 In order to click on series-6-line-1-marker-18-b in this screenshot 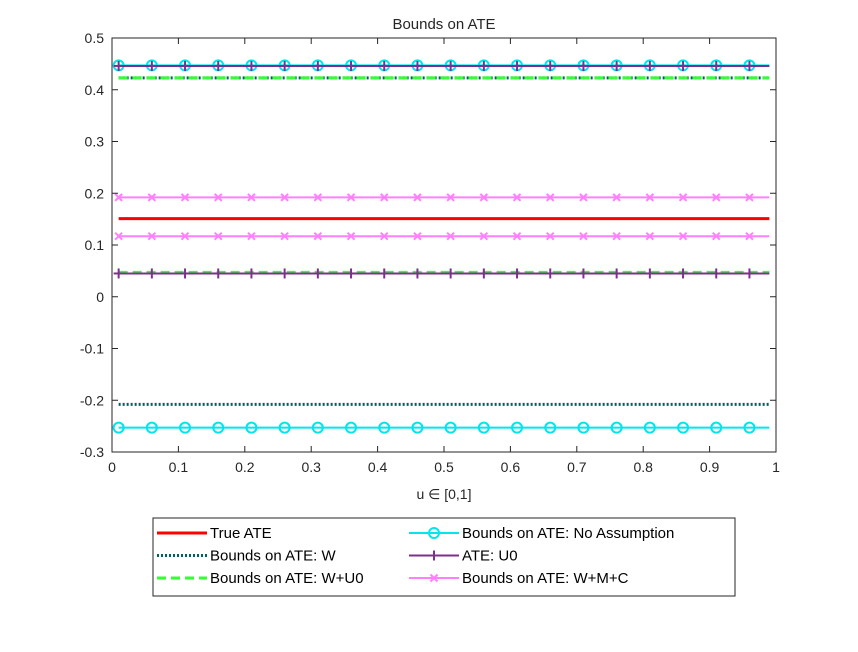, I will do `click(683, 236)`.